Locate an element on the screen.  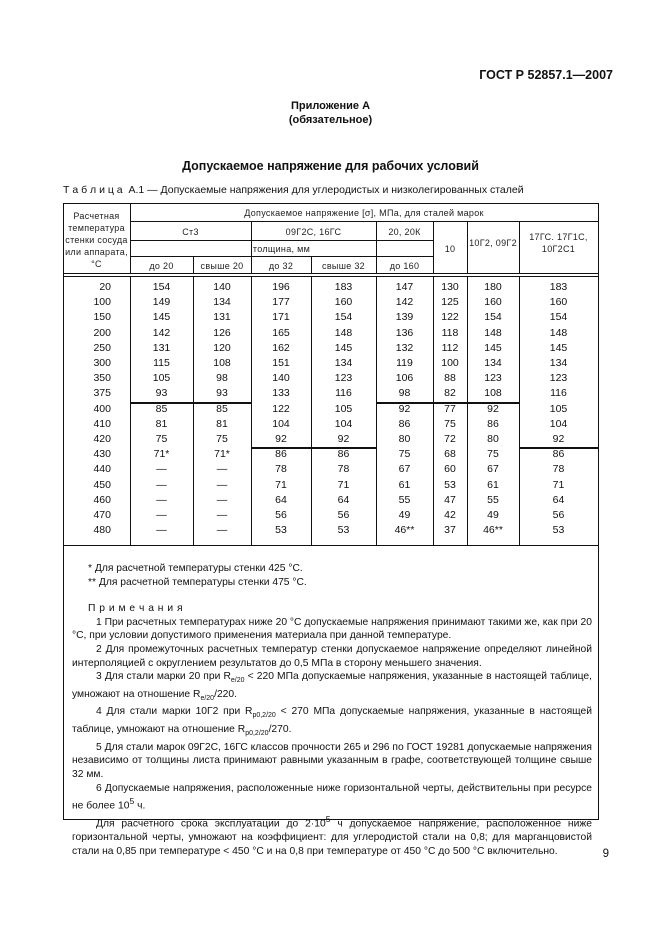
stress-value-cell: 112 is located at coordinates (450, 347).